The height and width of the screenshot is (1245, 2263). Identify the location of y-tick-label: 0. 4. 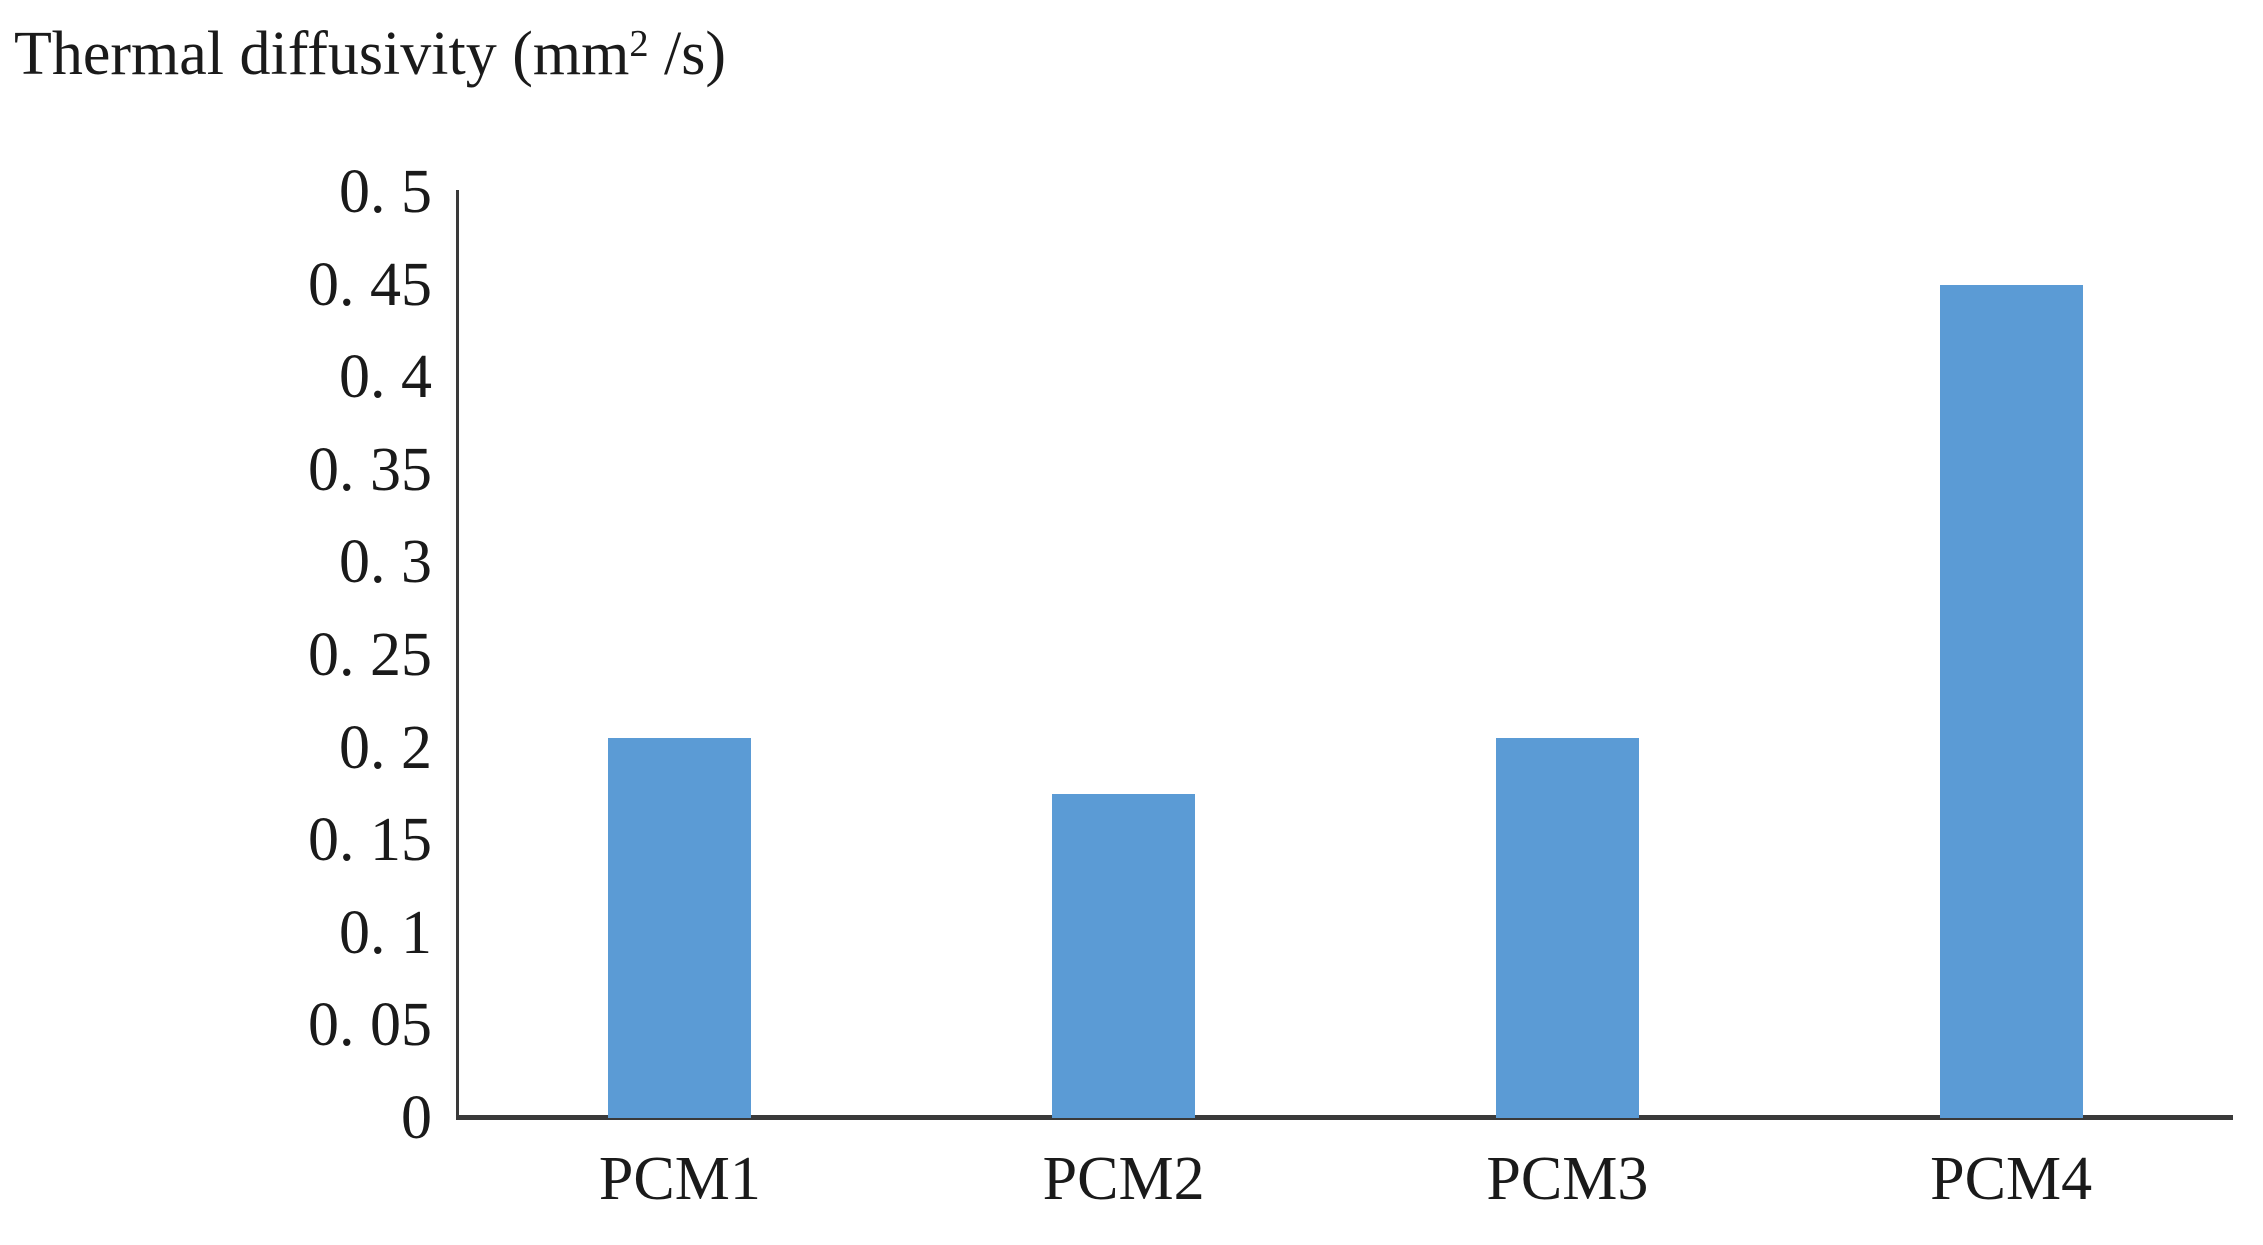
(385, 377).